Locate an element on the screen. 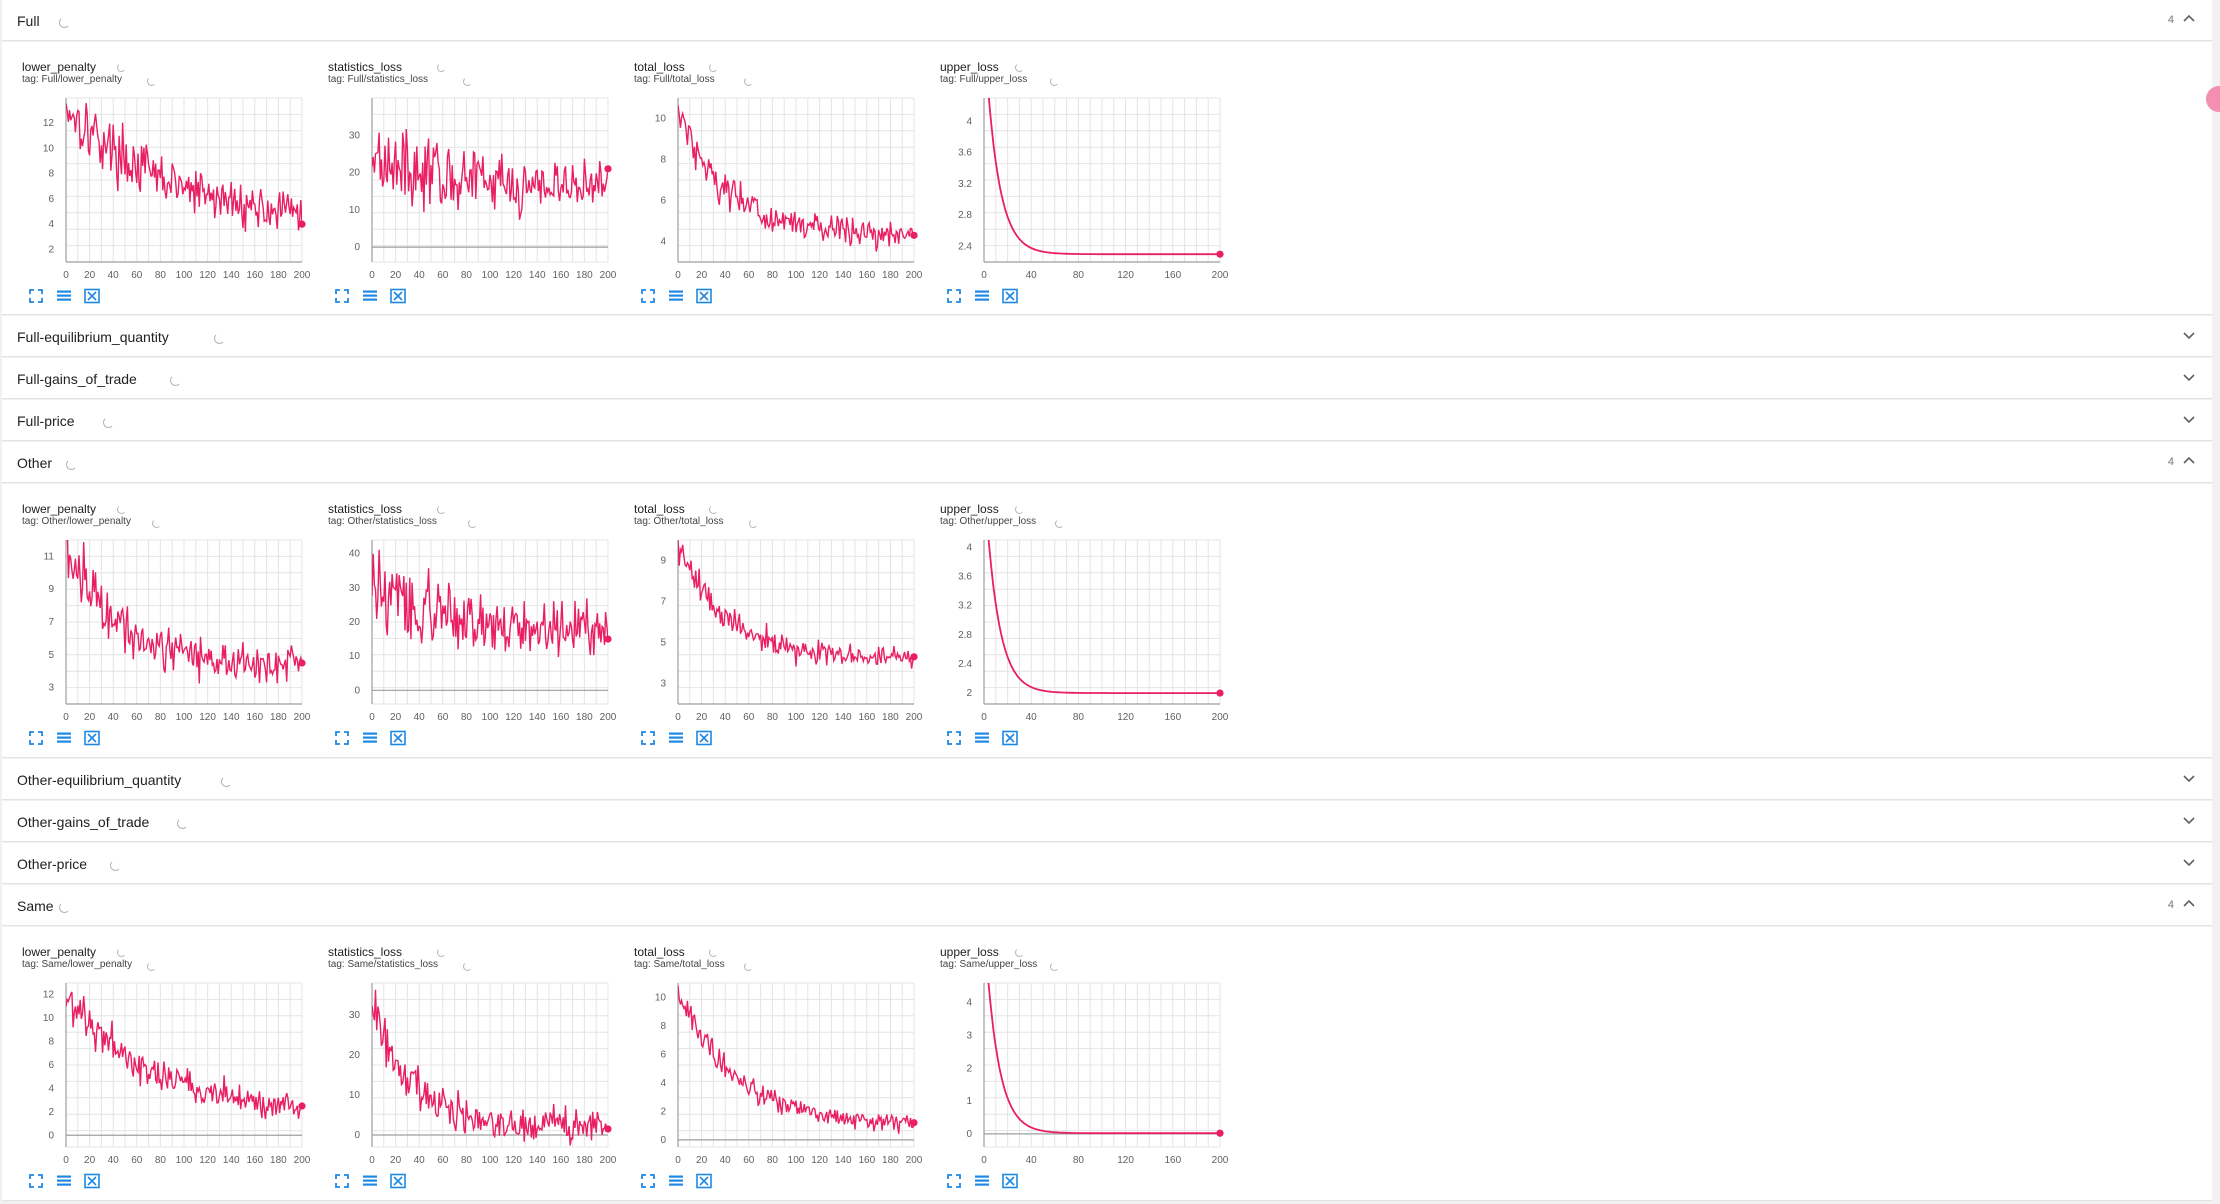 The width and height of the screenshot is (2220, 1204). x-tick-label: 160 is located at coordinates (560, 717).